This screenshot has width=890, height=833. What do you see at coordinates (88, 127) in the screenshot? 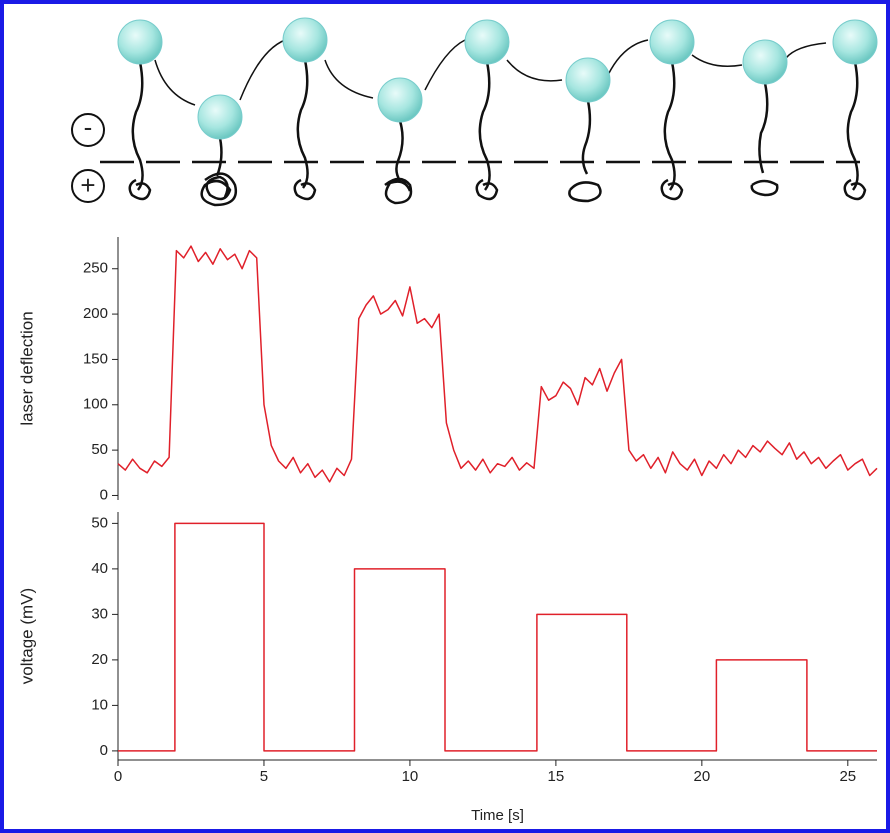
I see `minus-label: -` at bounding box center [88, 127].